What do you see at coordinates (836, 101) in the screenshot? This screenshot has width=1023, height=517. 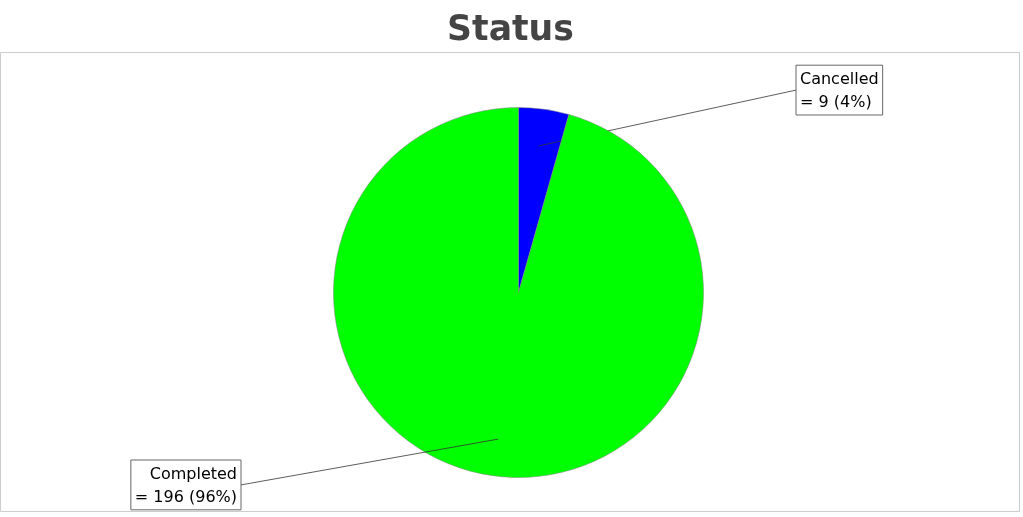 I see `data-label: = 9 (4%)` at bounding box center [836, 101].